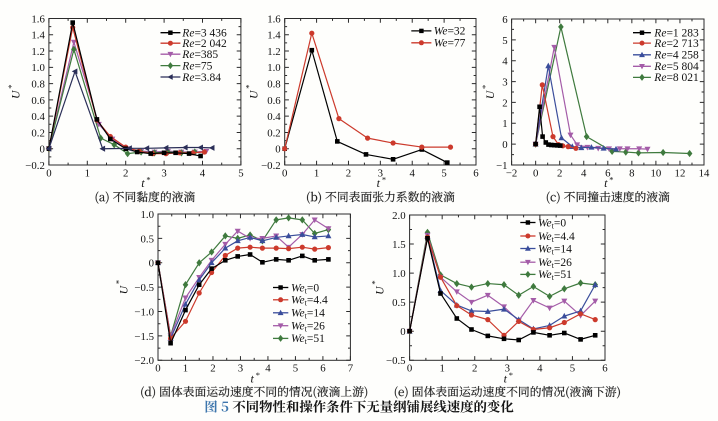 The width and height of the screenshot is (718, 421). What do you see at coordinates (201, 78) in the screenshot?
I see `svg-text: Re=3.84` at bounding box center [201, 78].